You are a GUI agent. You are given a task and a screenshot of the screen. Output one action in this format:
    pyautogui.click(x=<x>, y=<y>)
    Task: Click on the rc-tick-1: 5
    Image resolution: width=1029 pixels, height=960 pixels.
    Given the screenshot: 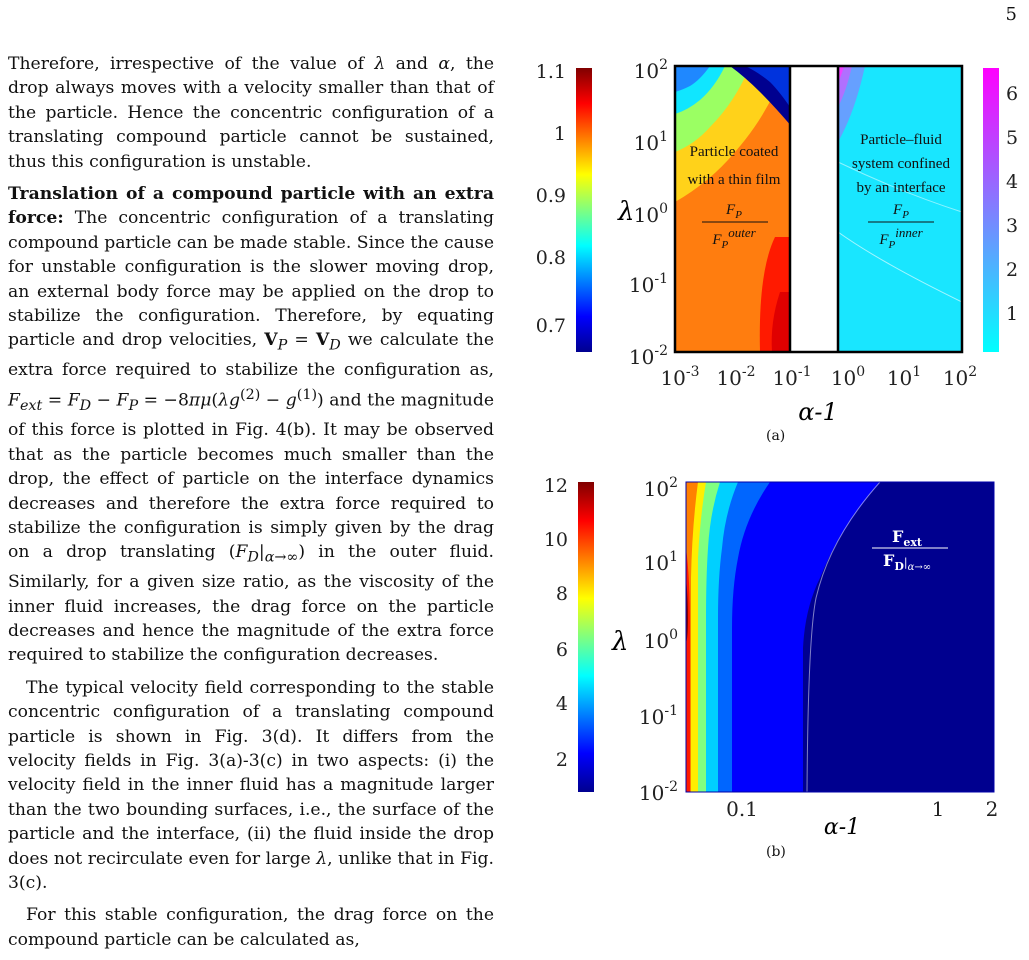 What is the action you would take?
    pyautogui.click(x=1012, y=138)
    